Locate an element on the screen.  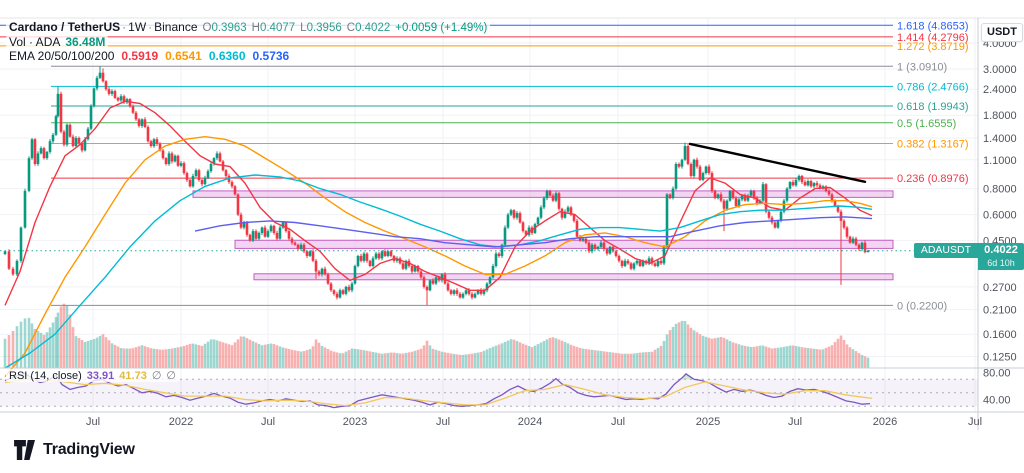
fib-label-8: 0.236 (0.8976) is located at coordinates (933, 179).